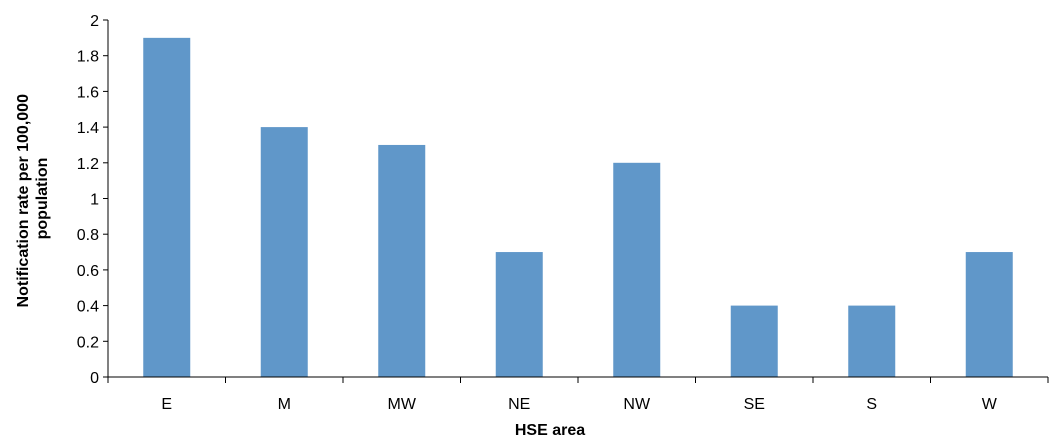 The width and height of the screenshot is (1061, 438). I want to click on bar-s, so click(872, 341).